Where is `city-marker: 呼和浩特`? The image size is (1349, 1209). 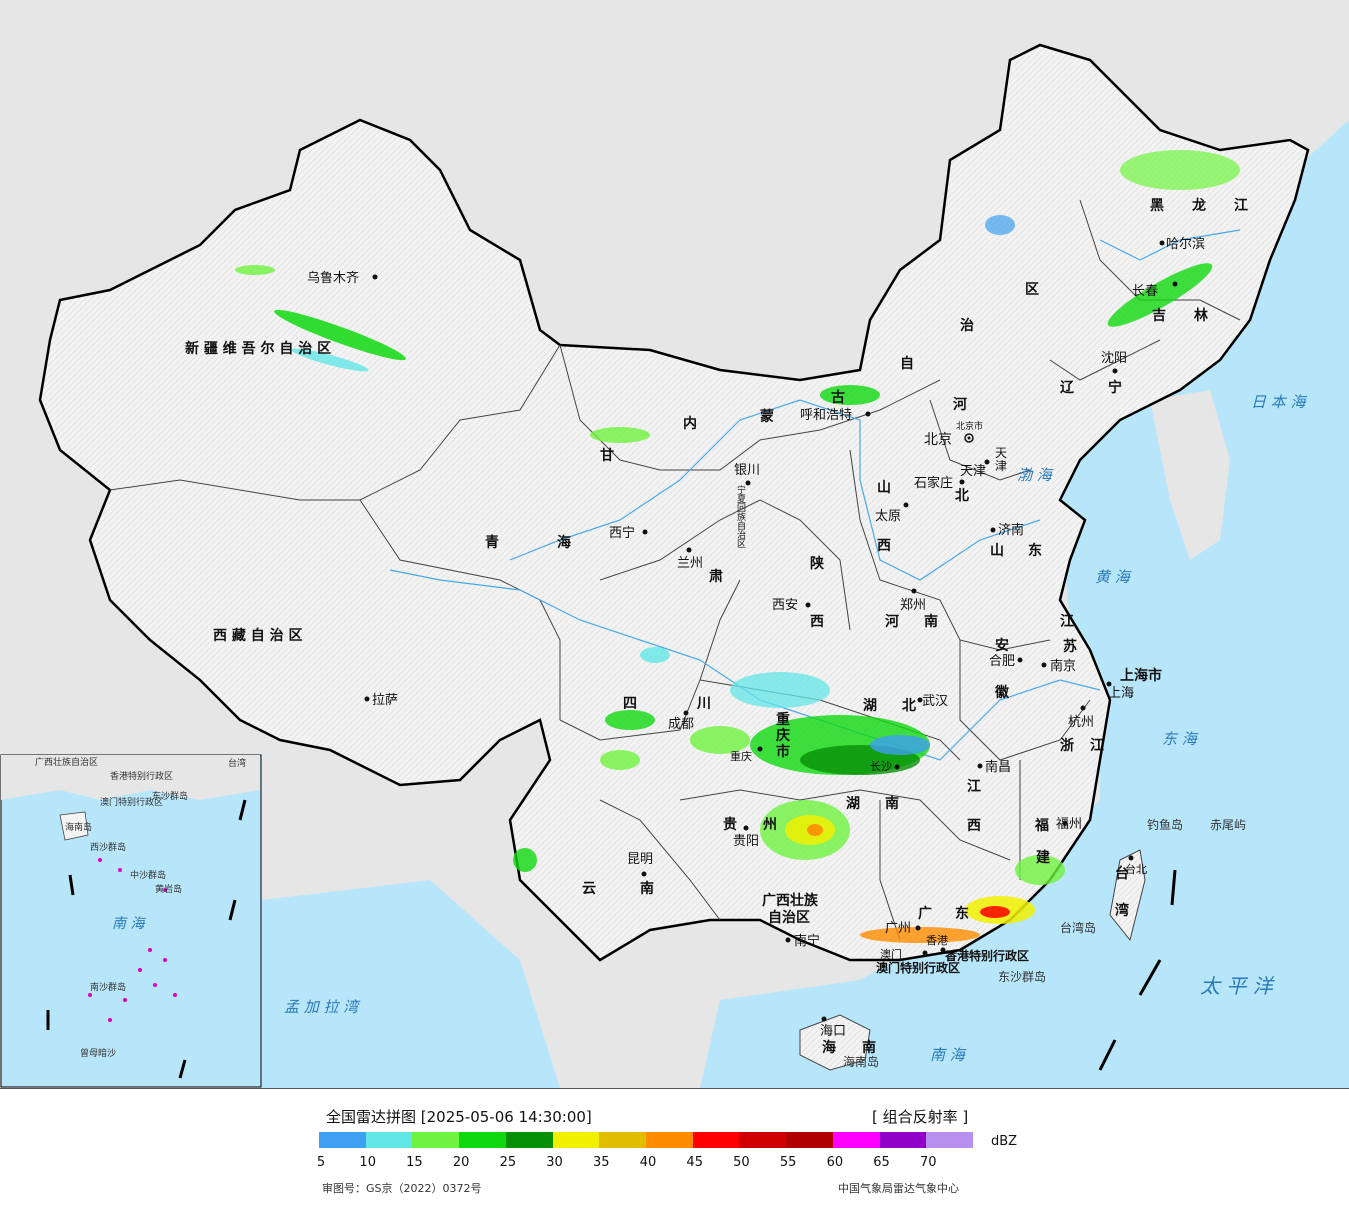 city-marker: 呼和浩特 is located at coordinates (835, 415).